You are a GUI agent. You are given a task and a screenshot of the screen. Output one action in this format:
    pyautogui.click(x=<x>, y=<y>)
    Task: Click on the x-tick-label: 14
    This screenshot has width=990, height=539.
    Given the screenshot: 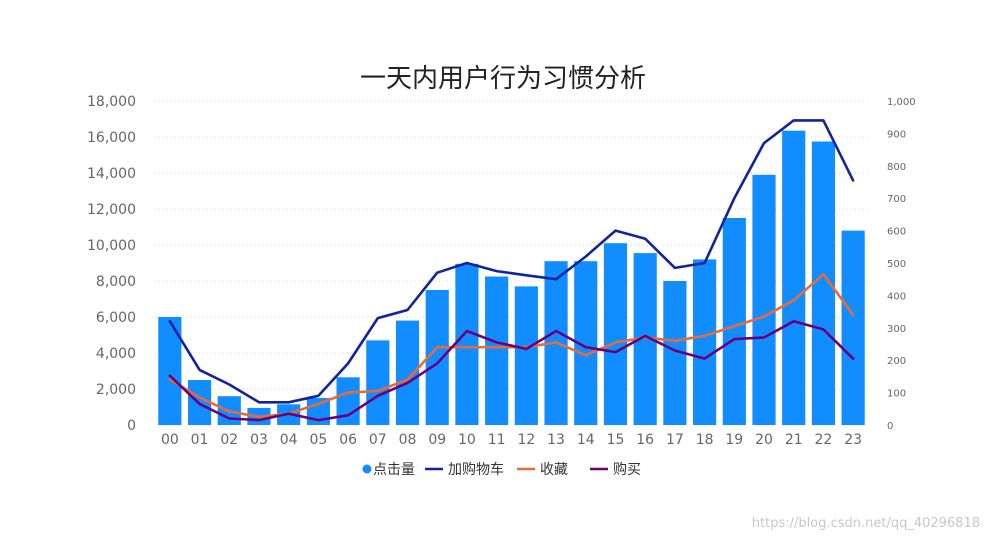 What is the action you would take?
    pyautogui.click(x=586, y=440)
    